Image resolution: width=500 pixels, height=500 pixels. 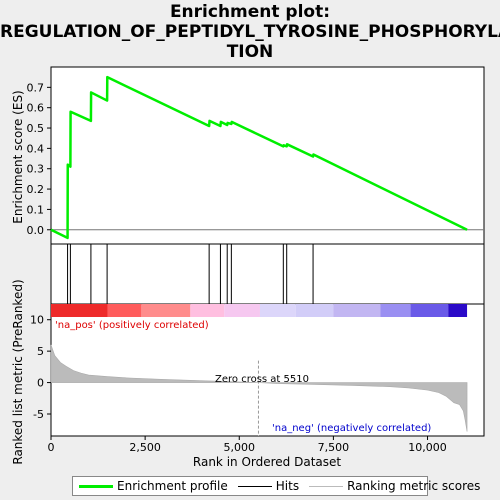 I want to click on legend-item-metric: Ranking metric scores, so click(x=394, y=486).